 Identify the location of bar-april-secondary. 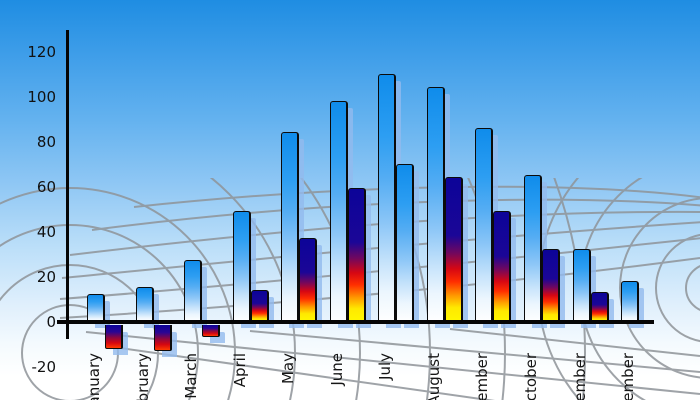
(259, 305).